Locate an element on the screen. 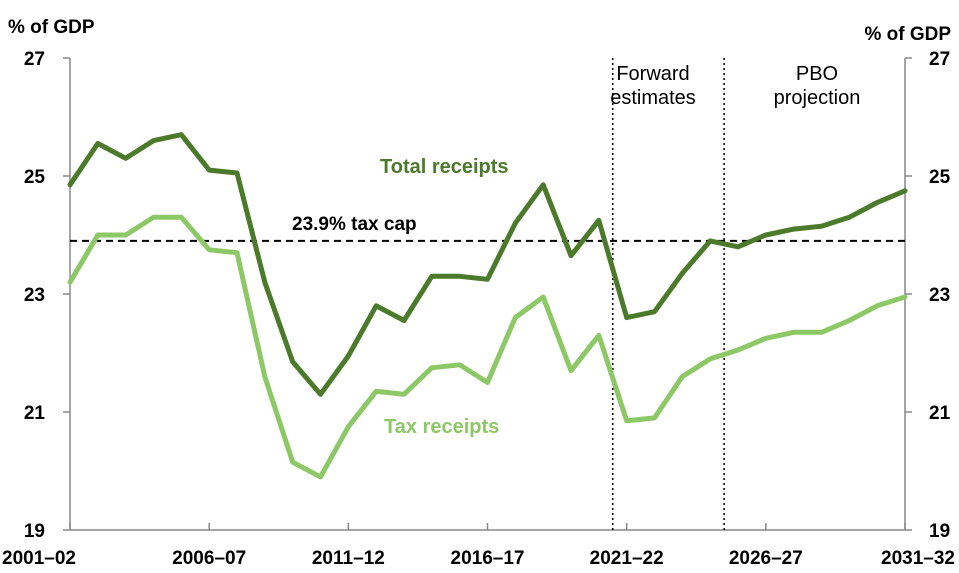 This screenshot has height=573, width=959. right-axis-unit-label: % of GDP is located at coordinates (907, 34).